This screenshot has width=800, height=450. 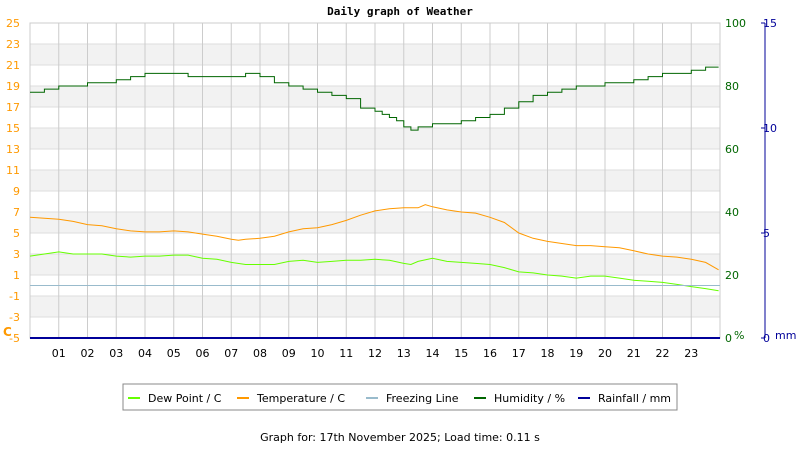 What do you see at coordinates (490, 353) in the screenshot?
I see `x-tick-label: 16` at bounding box center [490, 353].